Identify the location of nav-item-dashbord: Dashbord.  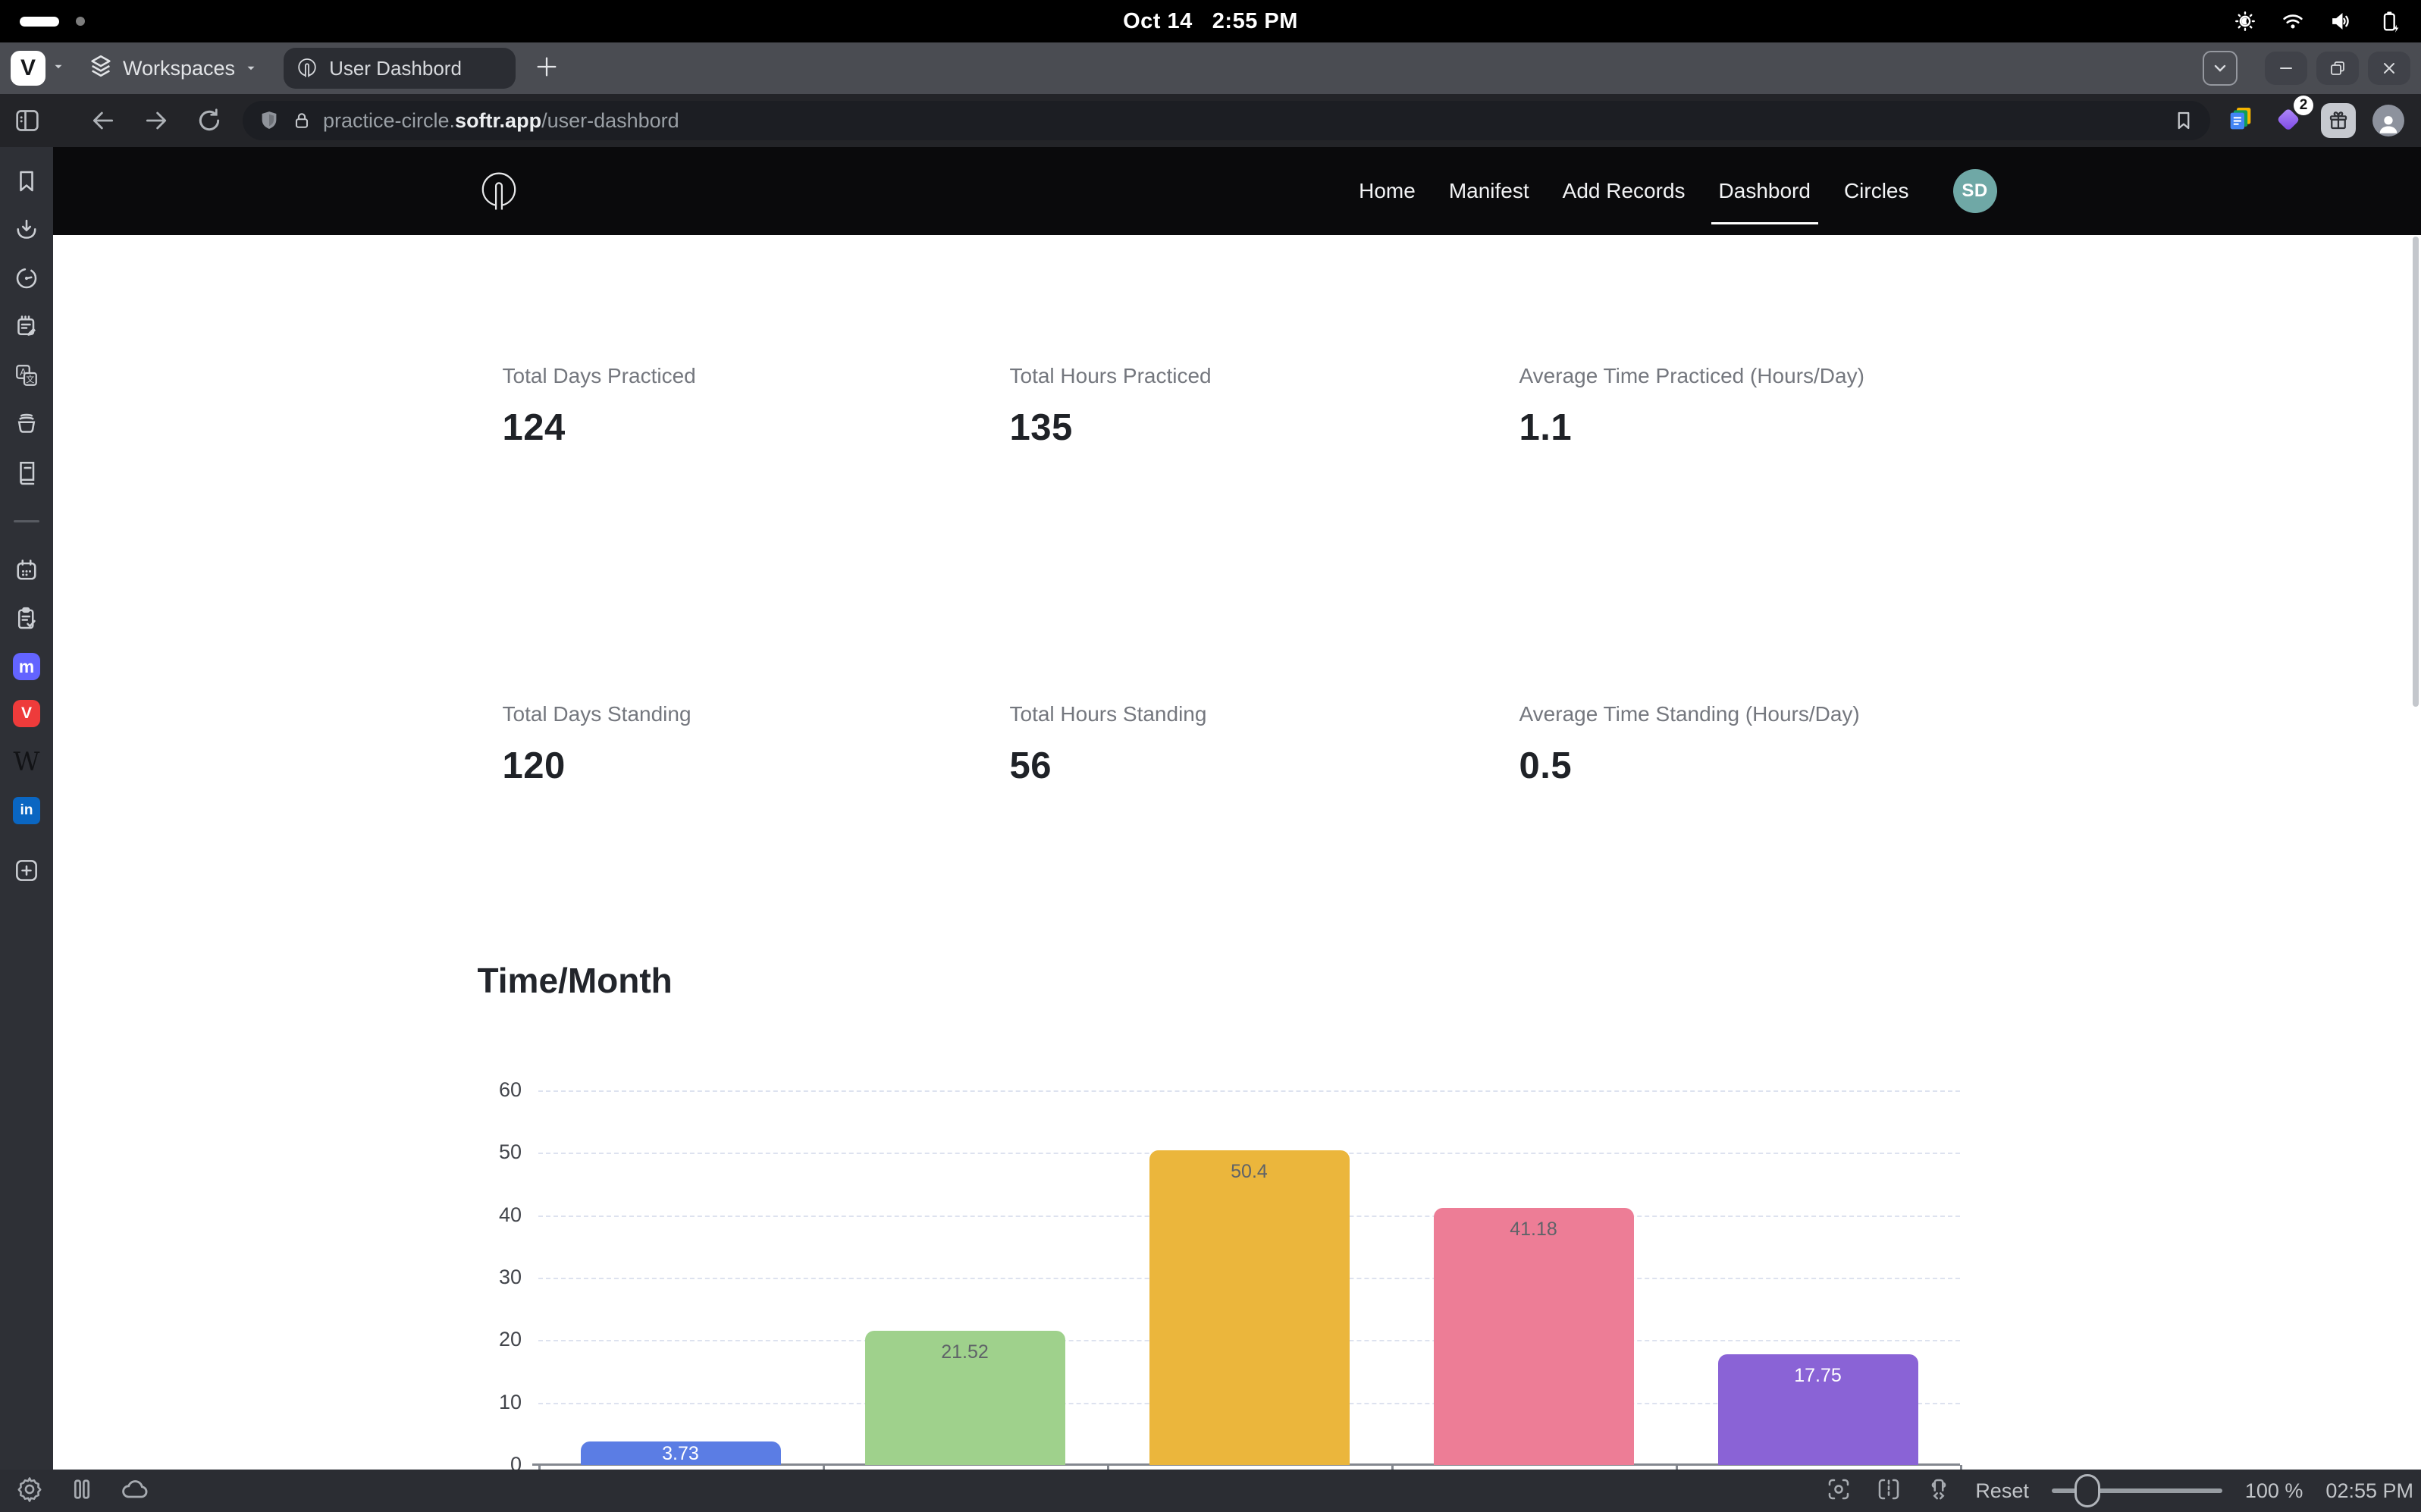
(1765, 191).